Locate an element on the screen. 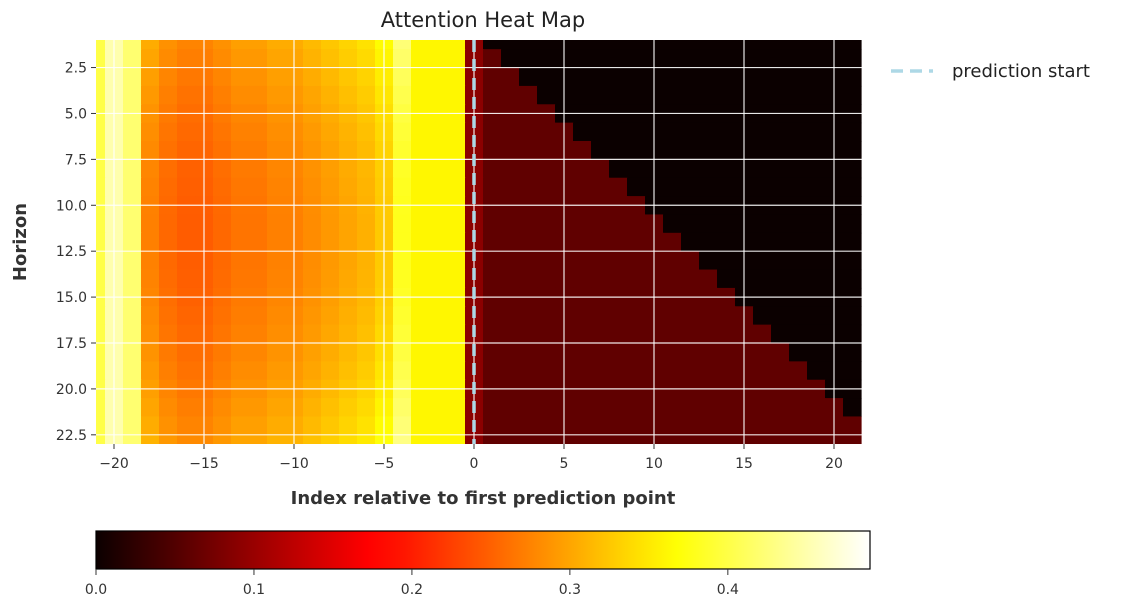  y-tick-label: 5.0 is located at coordinates (76, 114).